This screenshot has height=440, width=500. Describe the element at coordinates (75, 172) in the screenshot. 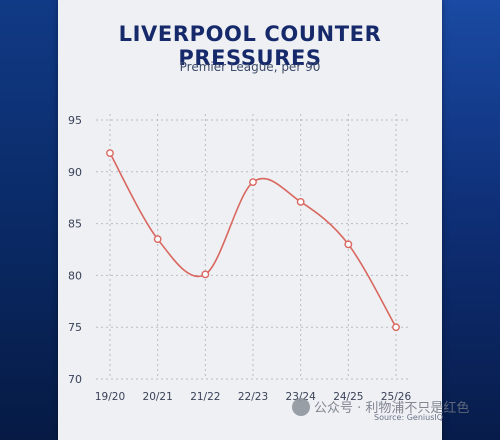

I see `y-tick-label: 90` at that location.